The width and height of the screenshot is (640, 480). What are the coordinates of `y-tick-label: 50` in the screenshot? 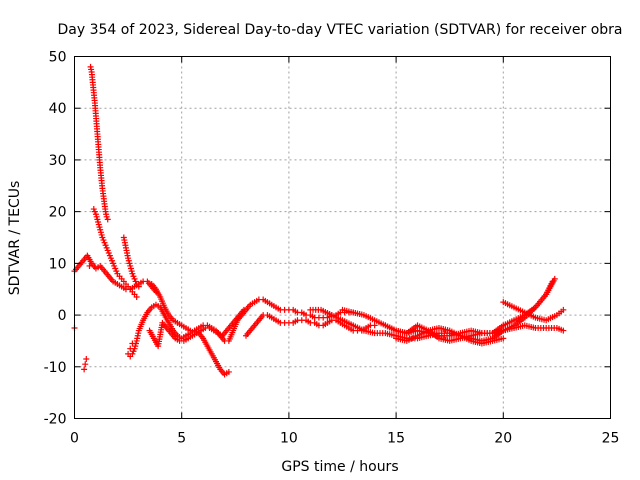 It's located at (58, 58).